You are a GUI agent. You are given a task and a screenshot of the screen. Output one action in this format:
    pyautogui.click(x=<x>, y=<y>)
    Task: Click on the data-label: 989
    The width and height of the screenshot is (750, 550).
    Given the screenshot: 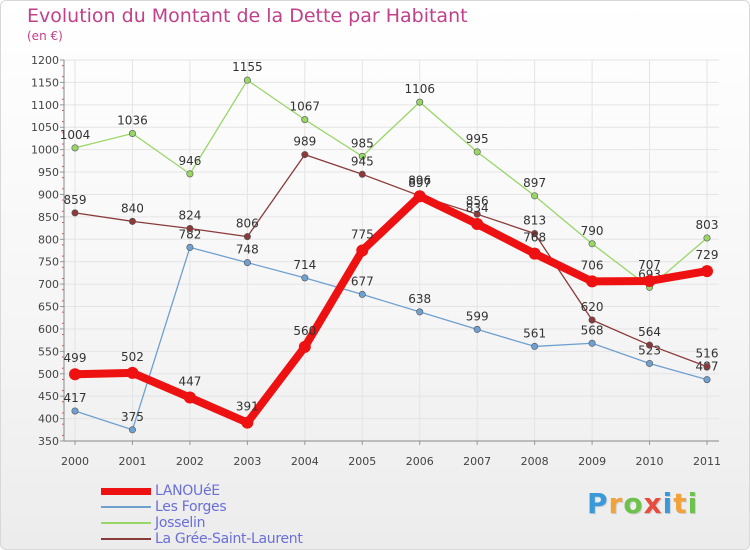 What is the action you would take?
    pyautogui.click(x=304, y=142)
    